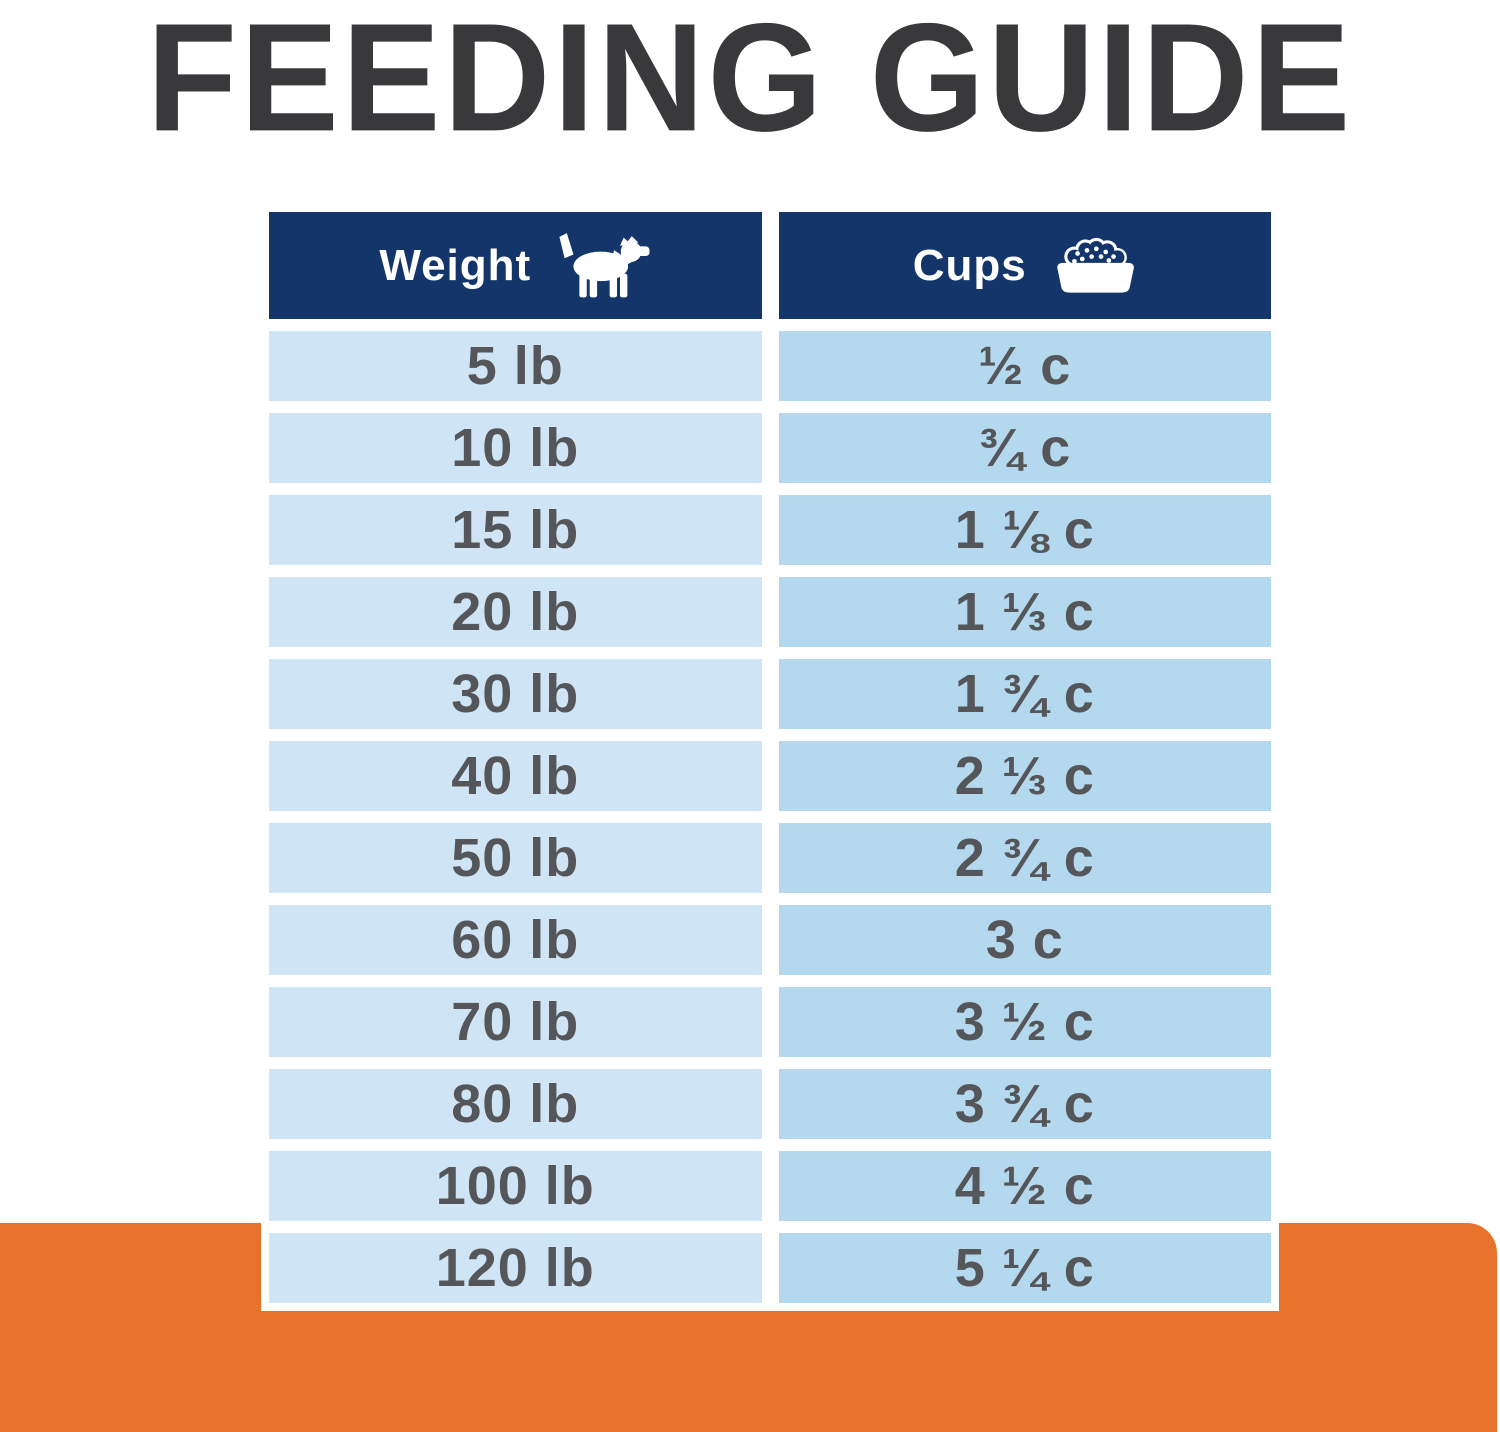 The height and width of the screenshot is (1432, 1500). What do you see at coordinates (750, 82) in the screenshot?
I see `page-title: FEEDING GUIDE` at bounding box center [750, 82].